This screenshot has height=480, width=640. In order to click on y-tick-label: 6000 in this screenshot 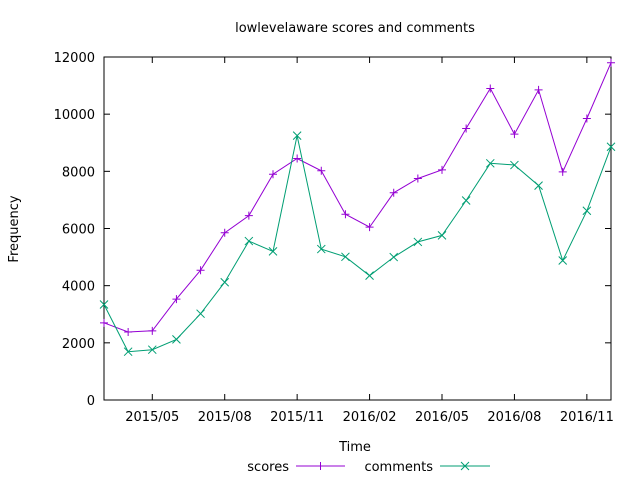, I will do `click(78, 230)`.